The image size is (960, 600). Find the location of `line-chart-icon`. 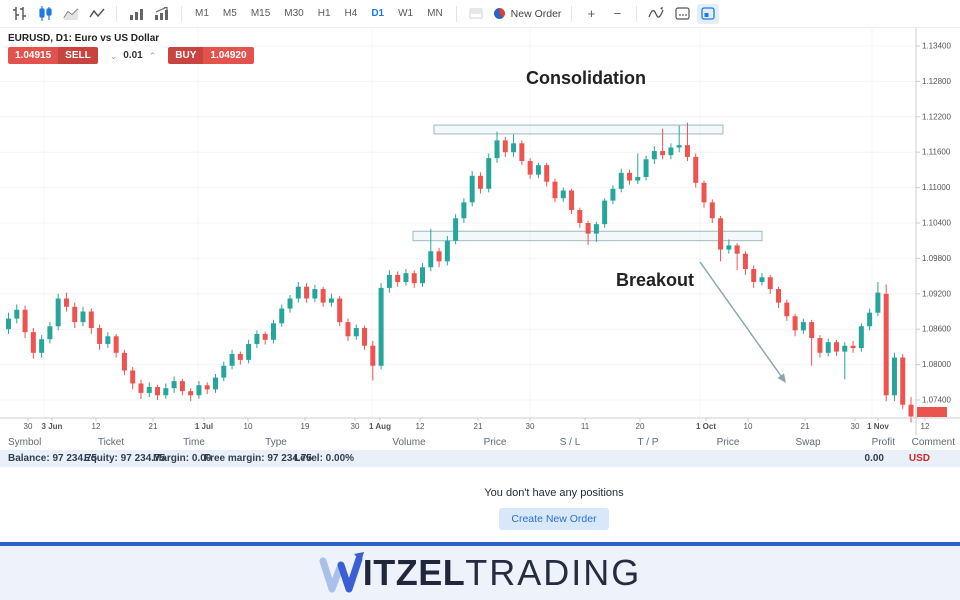

line-chart-icon is located at coordinates (71, 14).